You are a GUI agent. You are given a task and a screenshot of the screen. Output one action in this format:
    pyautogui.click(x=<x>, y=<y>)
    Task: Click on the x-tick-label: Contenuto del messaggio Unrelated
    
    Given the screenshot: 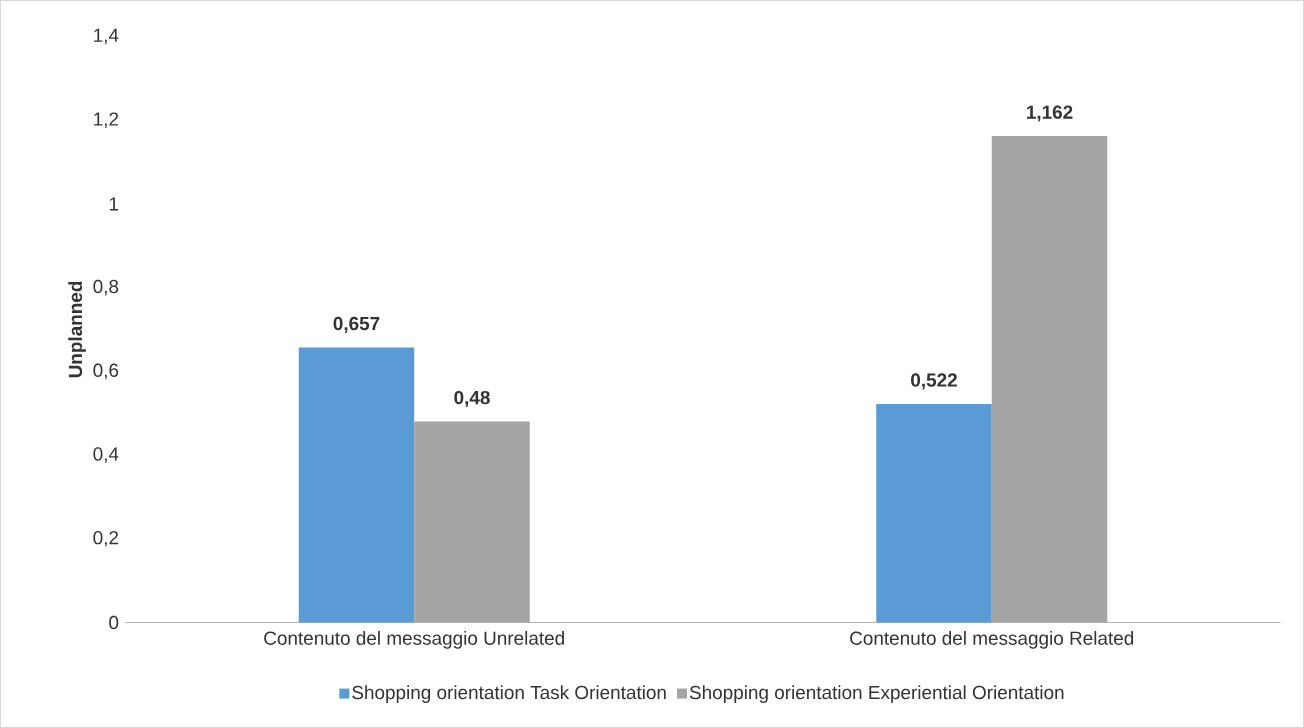 What is the action you would take?
    pyautogui.click(x=414, y=640)
    